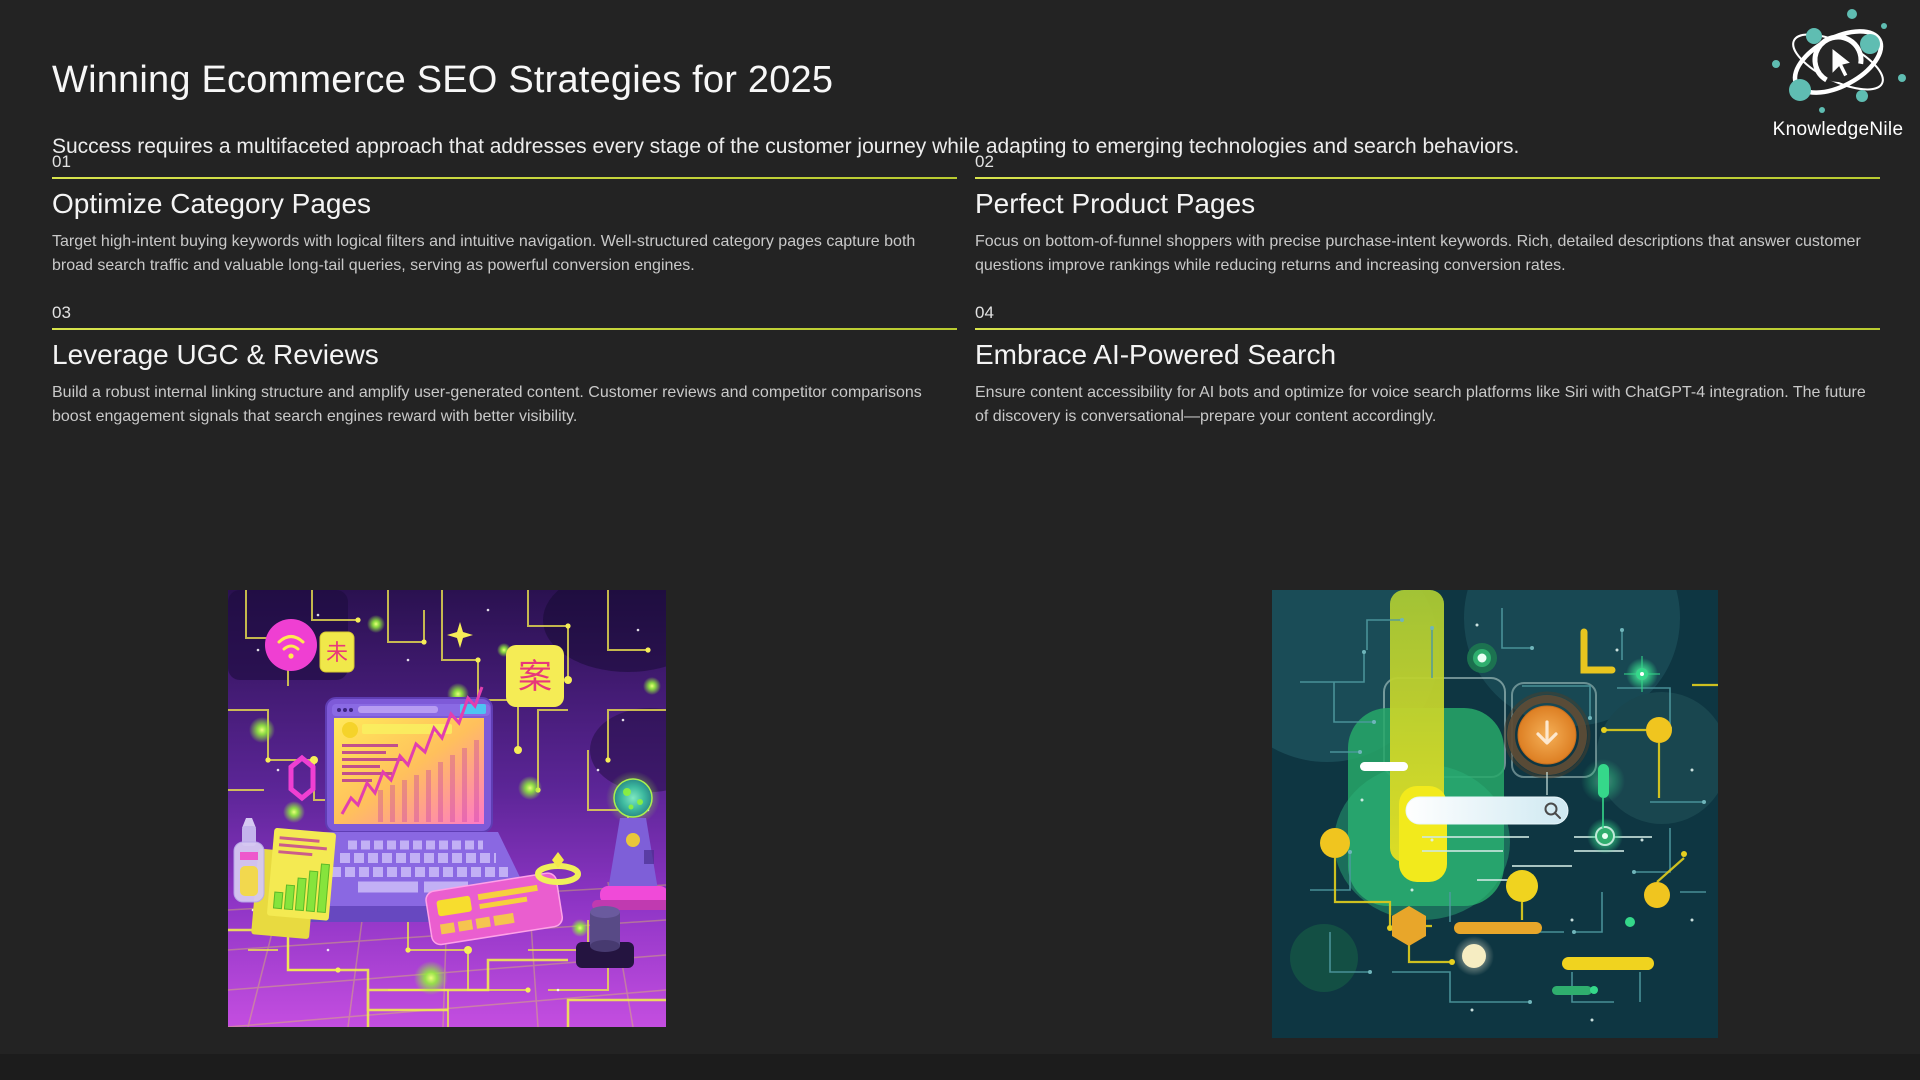 This screenshot has width=1920, height=1080. Describe the element at coordinates (419, 866) in the screenshot. I see `keyboard` at that location.